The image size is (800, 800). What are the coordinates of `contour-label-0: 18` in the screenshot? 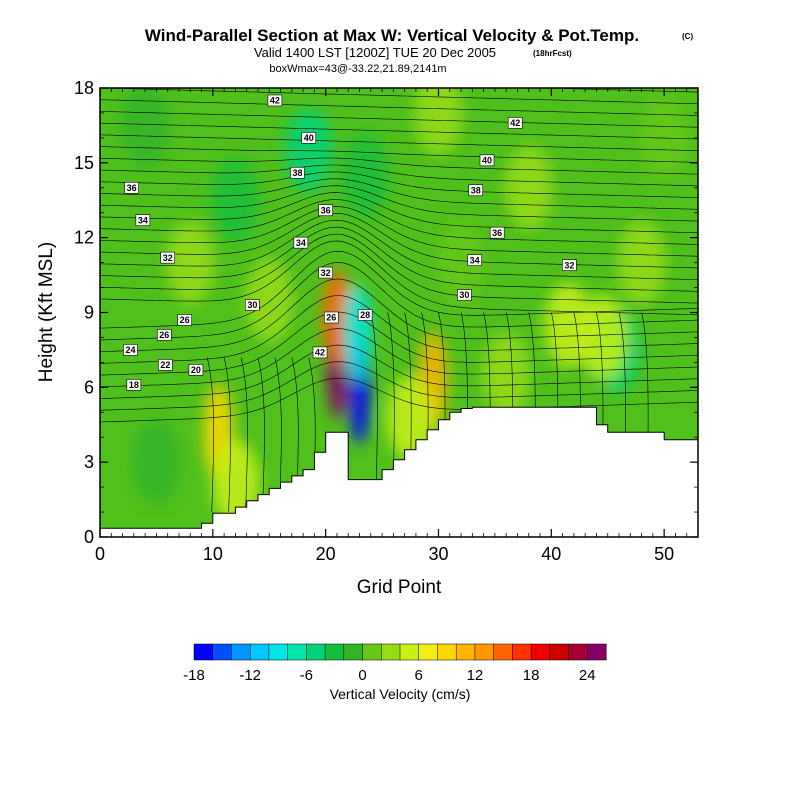 It's located at (134, 385).